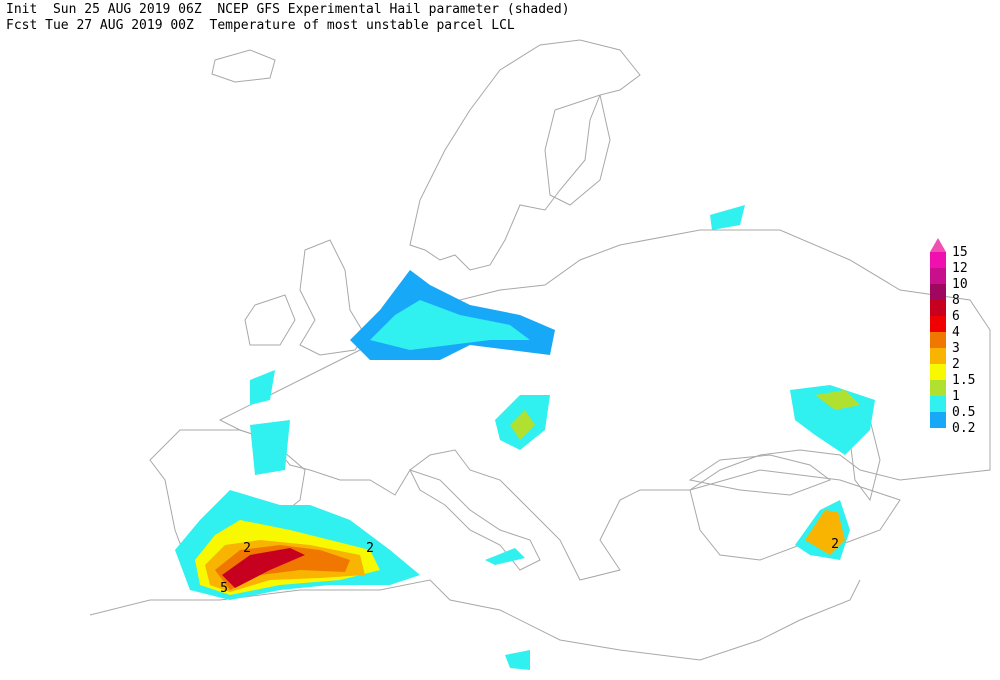  What do you see at coordinates (475, 520) in the screenshot?
I see `italy` at bounding box center [475, 520].